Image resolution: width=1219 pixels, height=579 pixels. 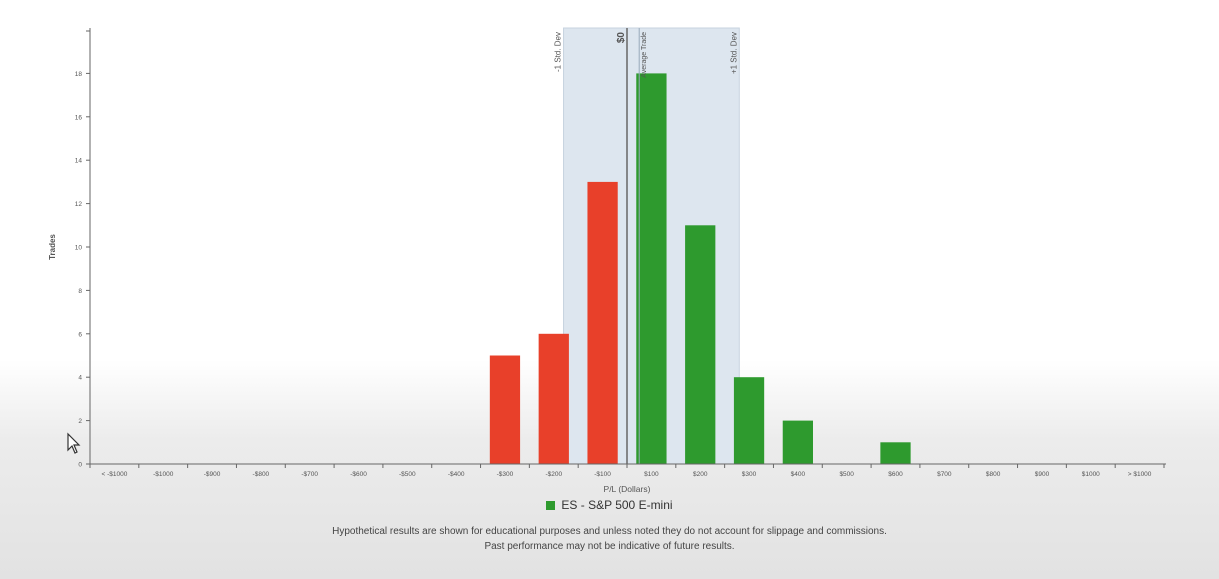 What do you see at coordinates (558, 52) in the screenshot?
I see `minus-std-dev-label: -1 Std. Dev` at bounding box center [558, 52].